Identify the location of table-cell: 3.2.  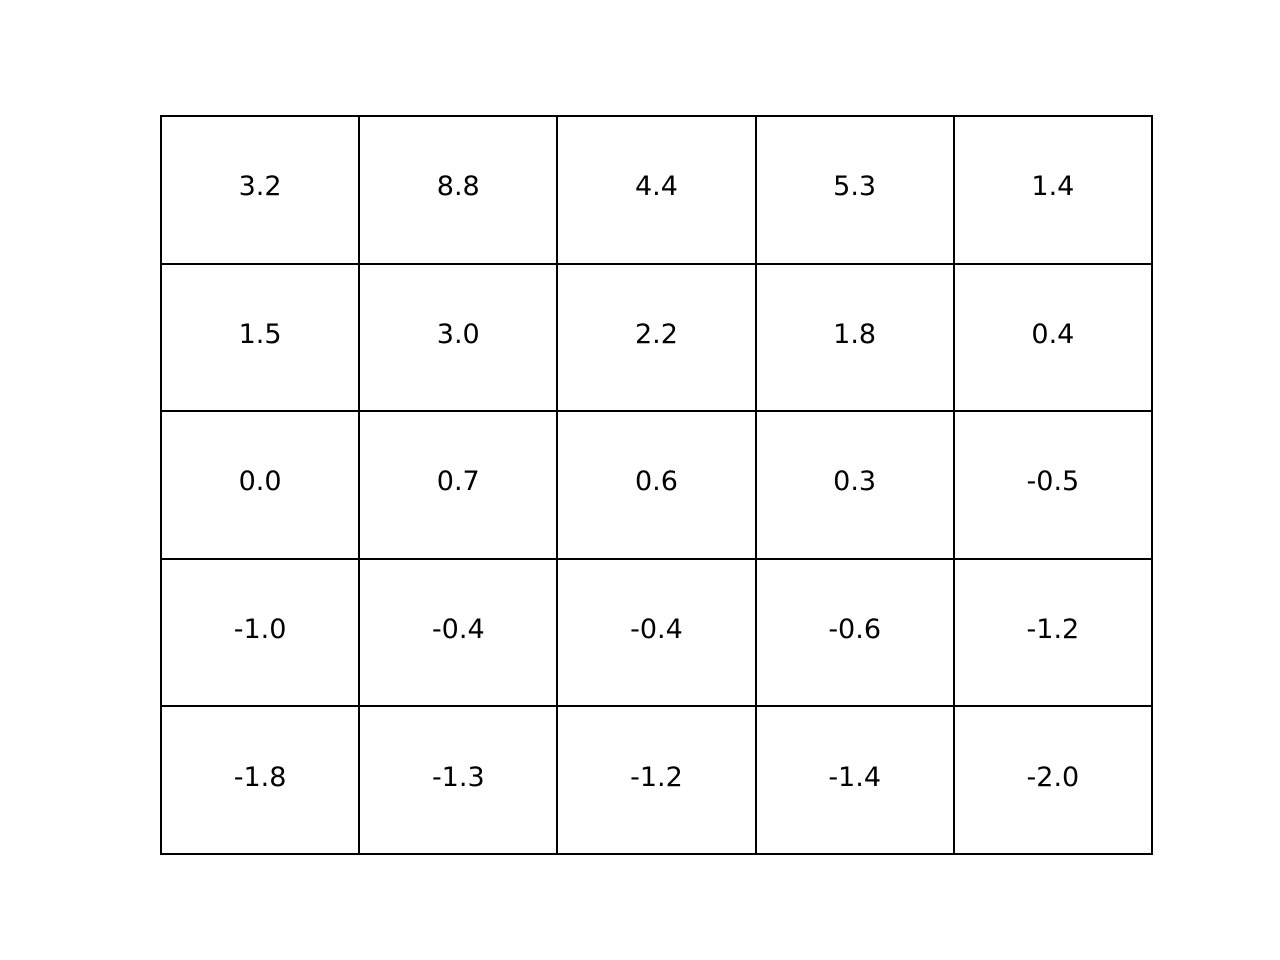
(260, 190).